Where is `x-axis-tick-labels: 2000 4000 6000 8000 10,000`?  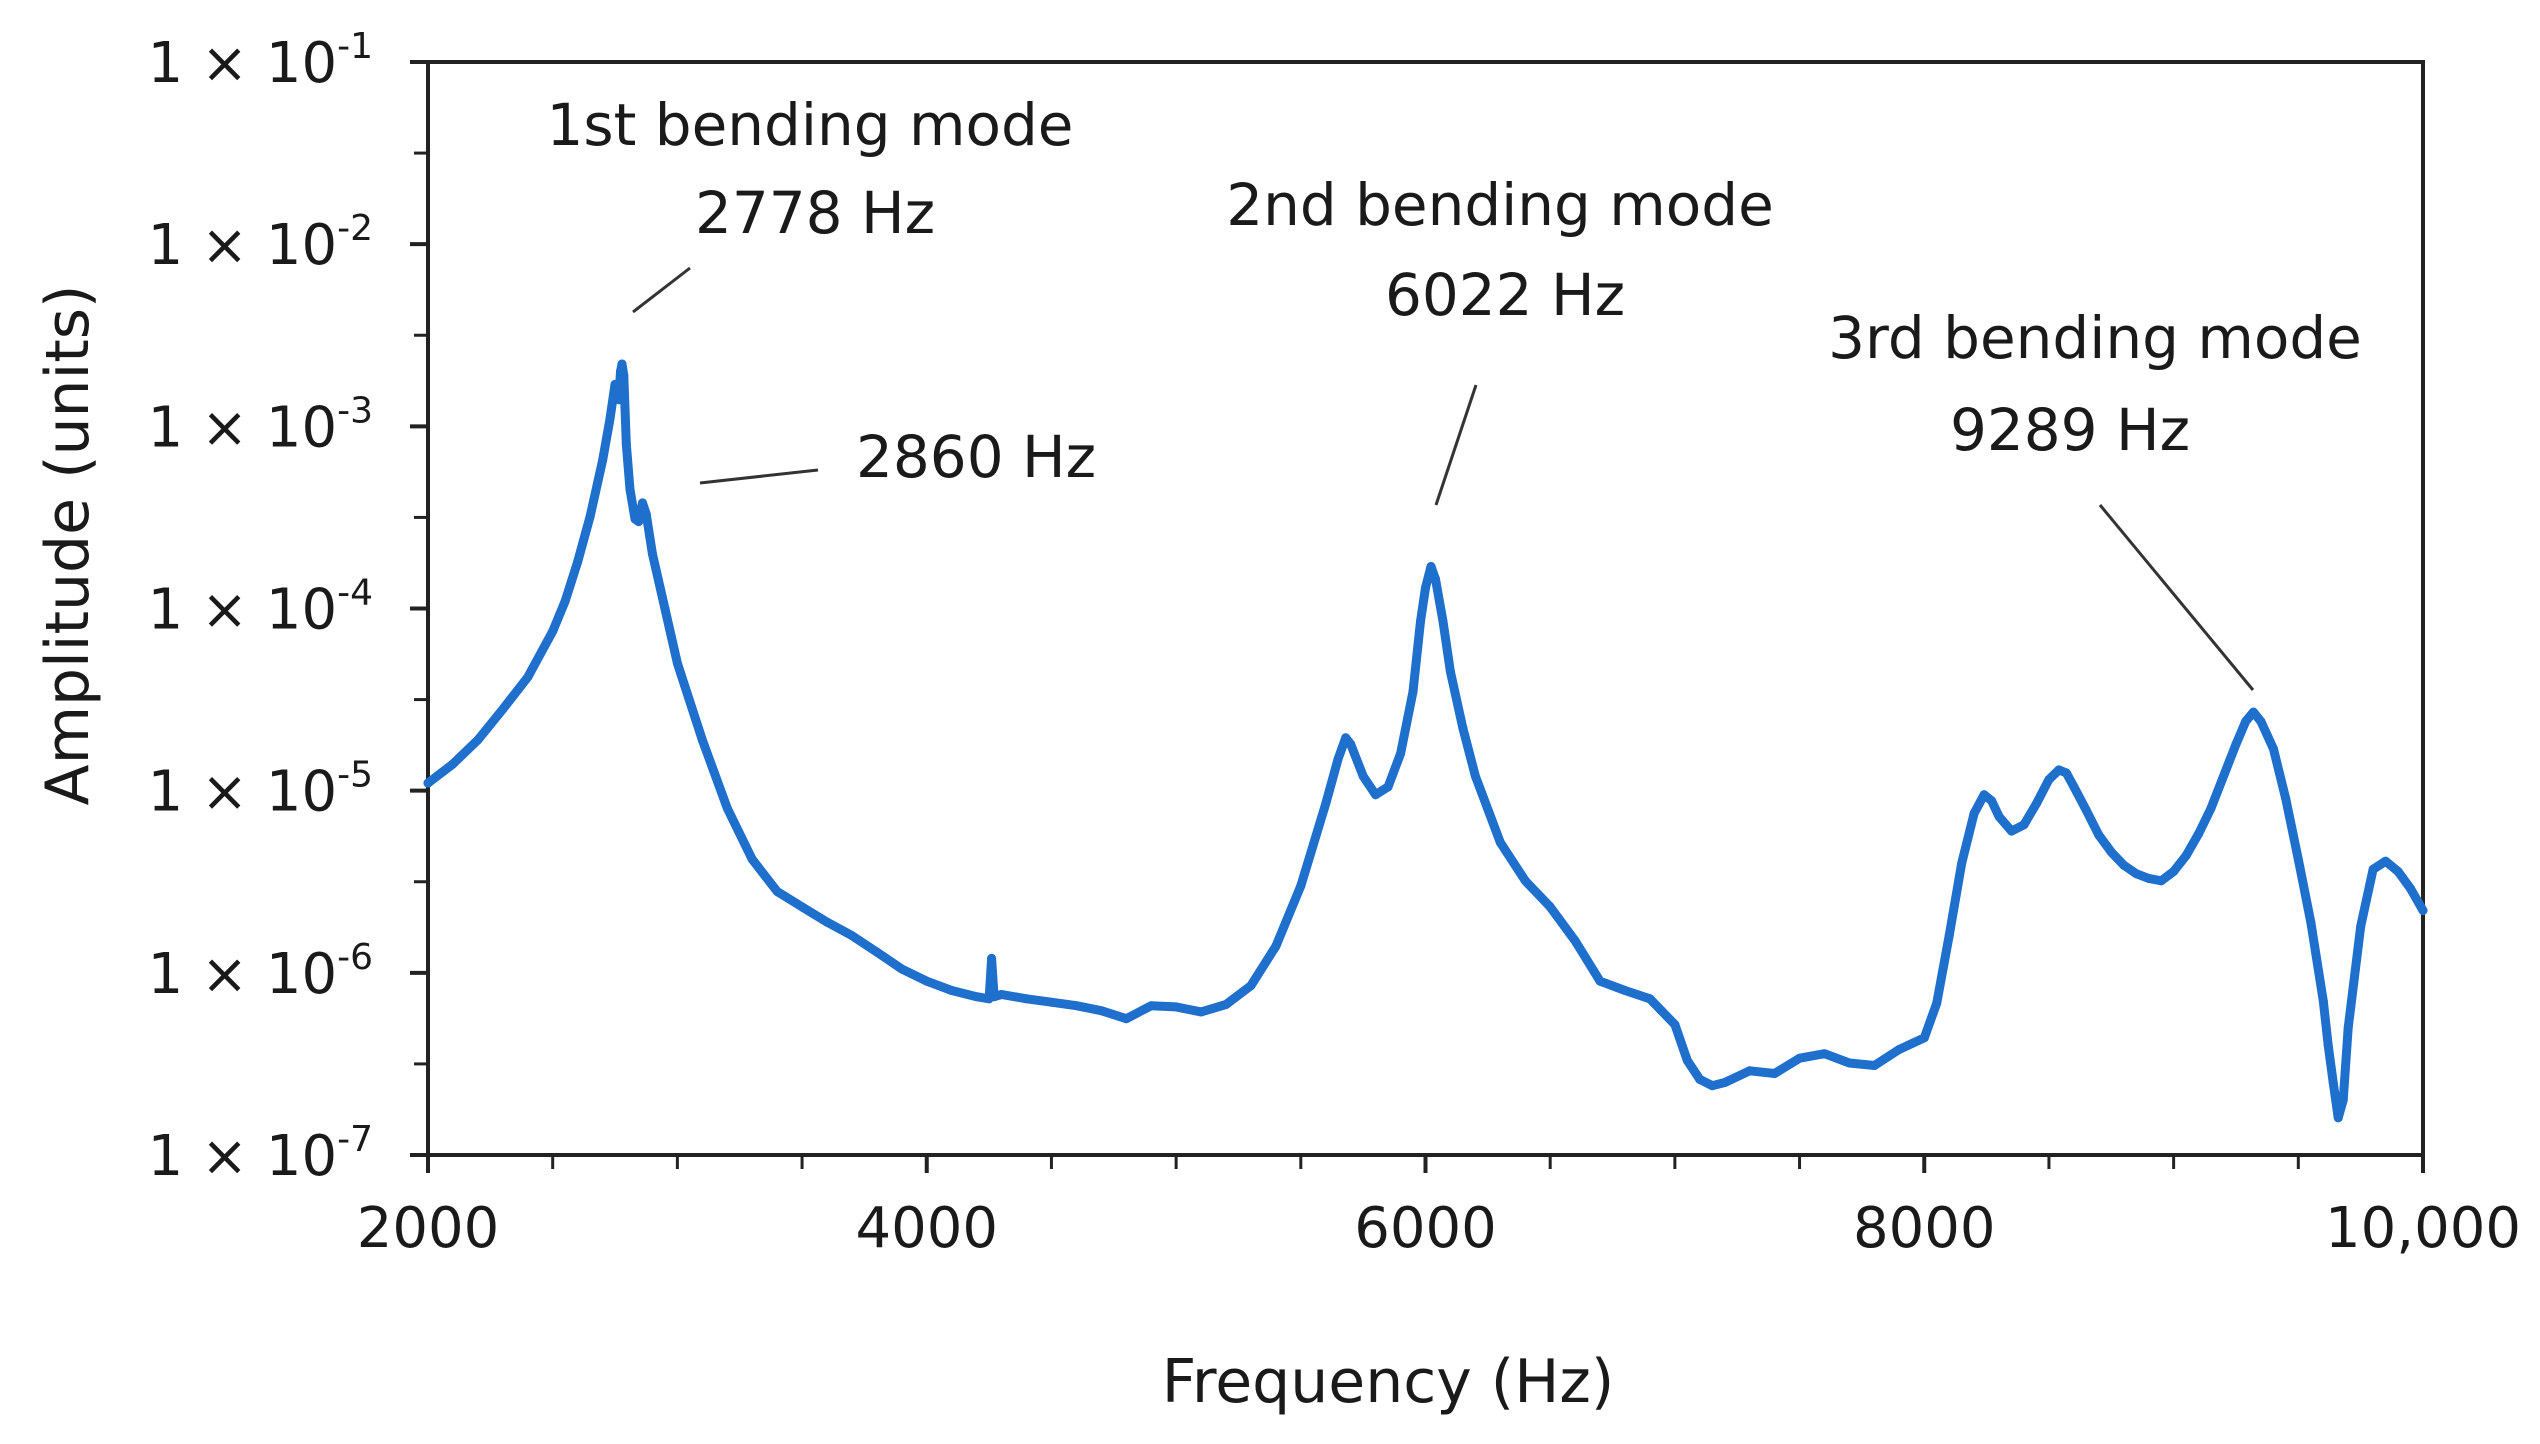
x-axis-tick-labels: 2000 4000 6000 8000 10,000 is located at coordinates (1439, 1228).